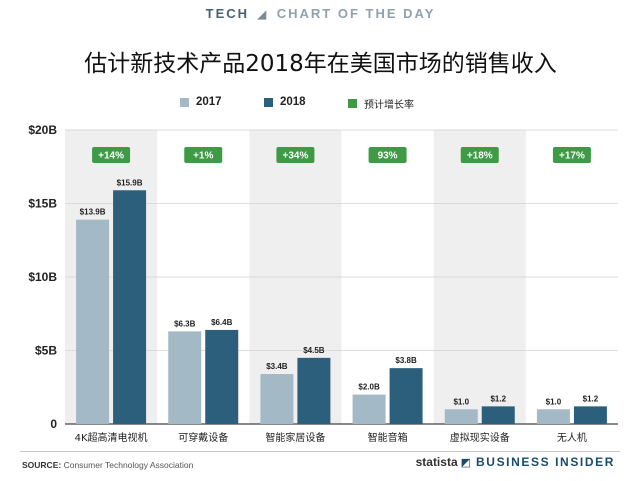 Image resolution: width=641 pixels, height=481 pixels. What do you see at coordinates (268, 102) in the screenshot?
I see `legend-swatch-2018` at bounding box center [268, 102].